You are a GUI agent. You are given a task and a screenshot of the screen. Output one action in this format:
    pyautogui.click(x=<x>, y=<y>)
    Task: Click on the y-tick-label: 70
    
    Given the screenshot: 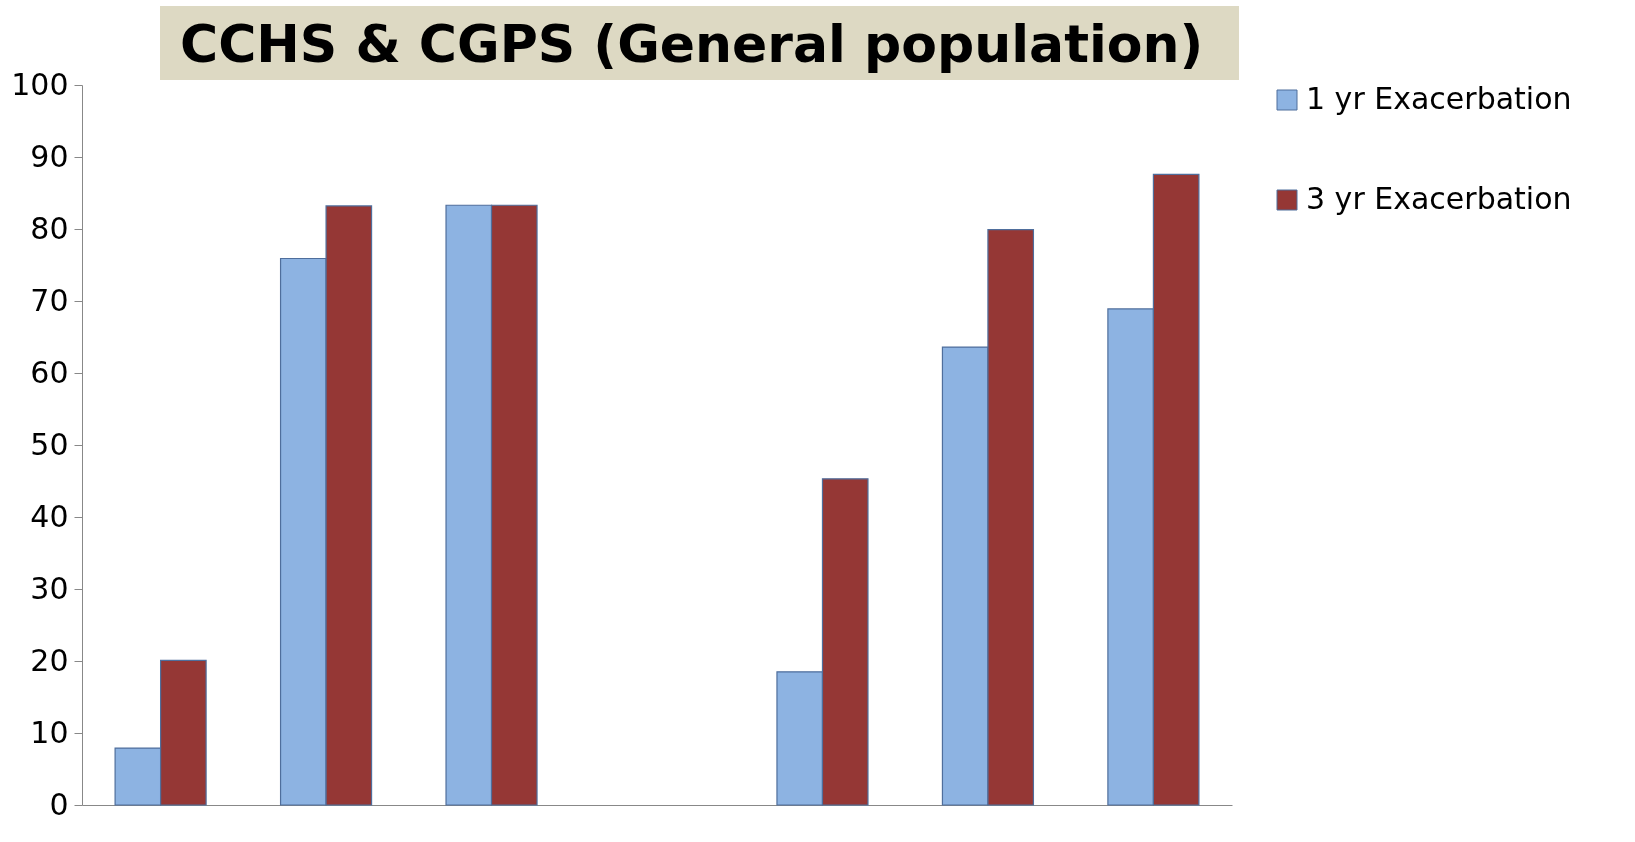 What is the action you would take?
    pyautogui.click(x=49, y=300)
    